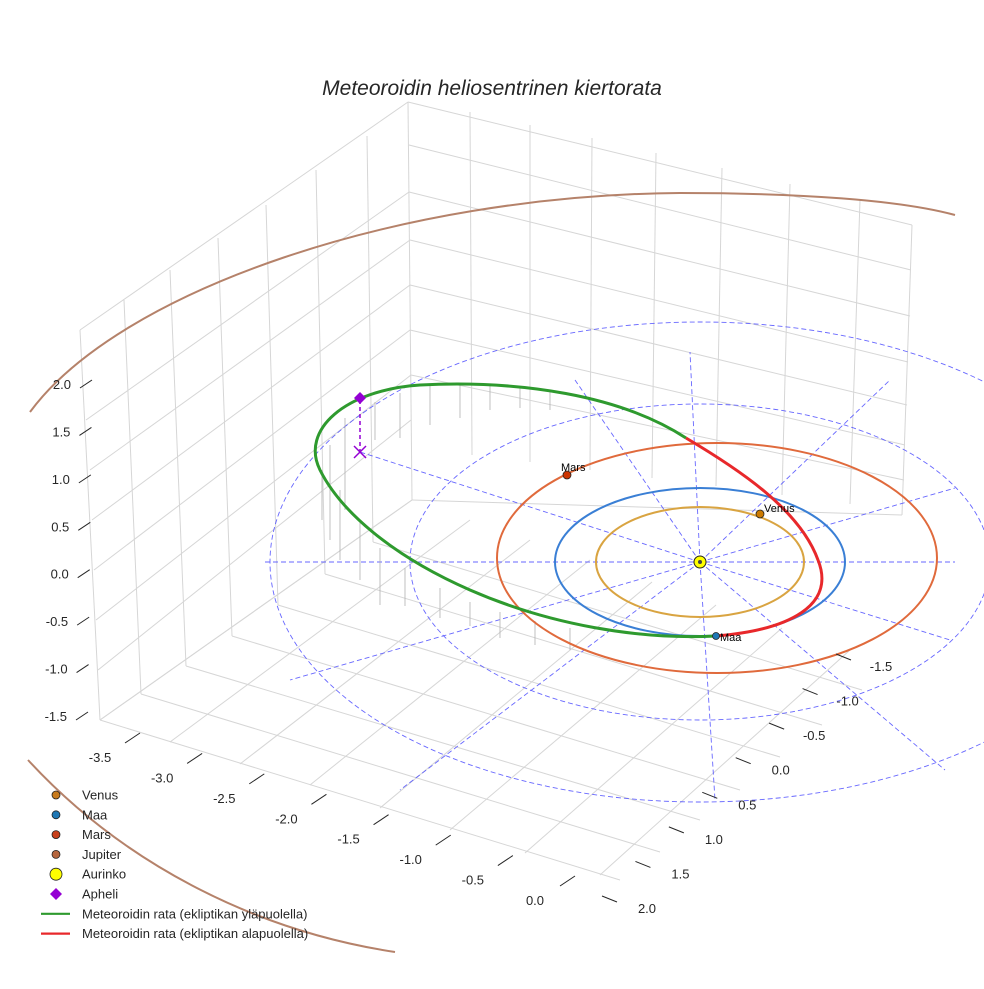  What do you see at coordinates (760, 514) in the screenshot?
I see `venus-dot` at bounding box center [760, 514].